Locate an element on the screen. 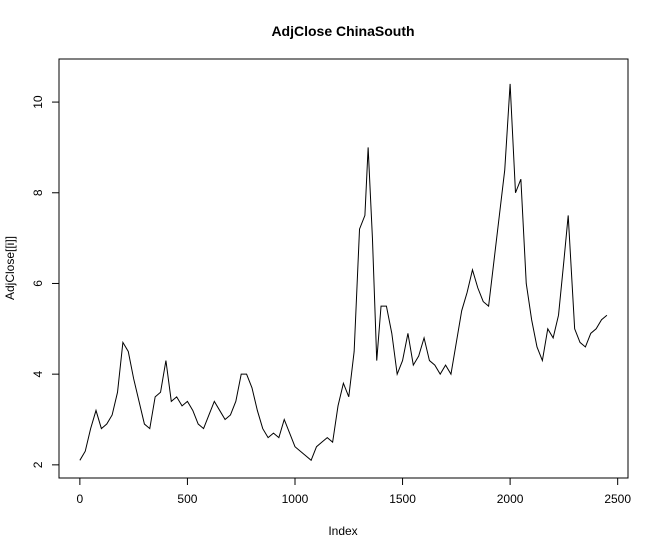 The width and height of the screenshot is (658, 558). y-tick-label: 8 is located at coordinates (38, 192).